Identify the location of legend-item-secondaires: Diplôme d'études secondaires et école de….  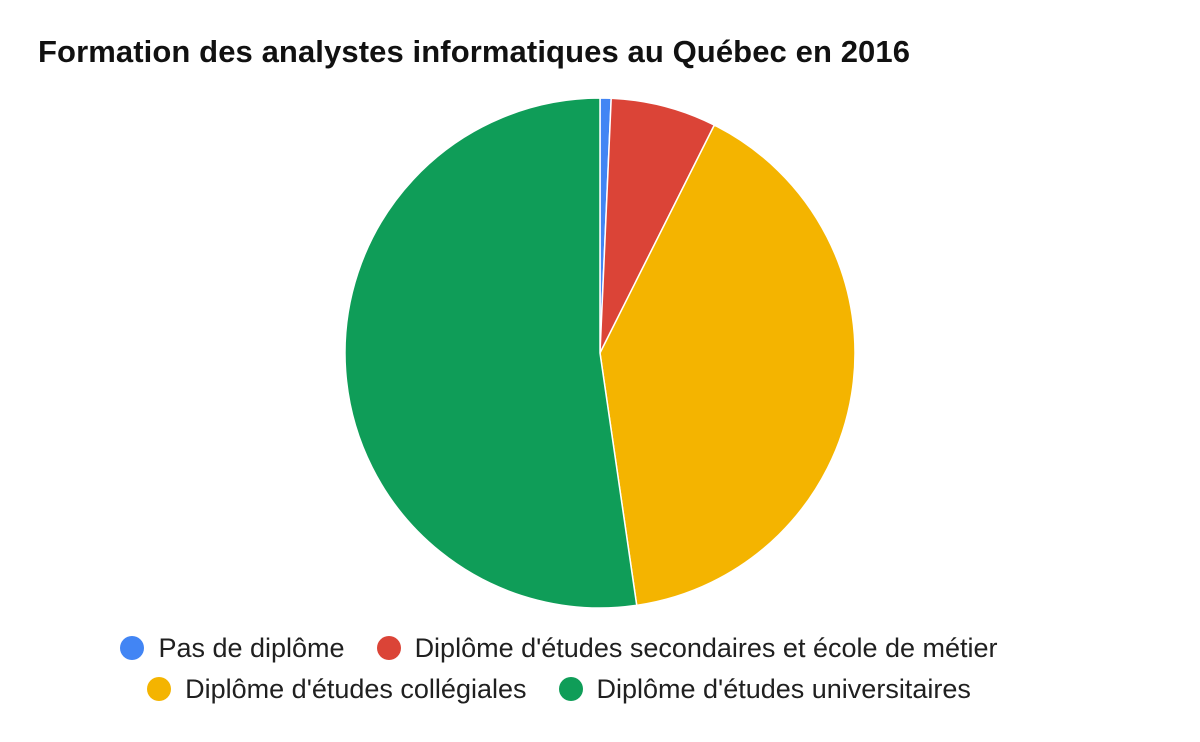
(687, 648).